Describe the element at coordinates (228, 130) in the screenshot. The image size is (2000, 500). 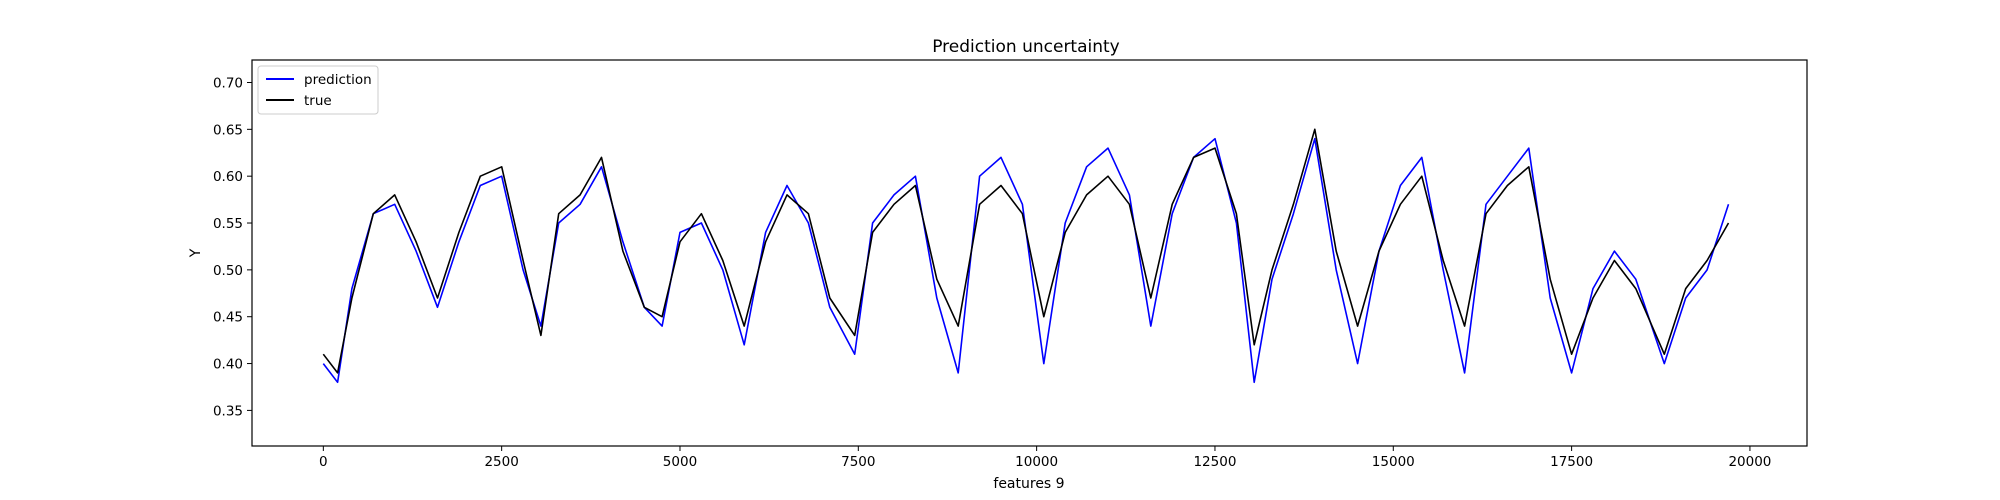
I see `y-tick-label: 0.65` at that location.